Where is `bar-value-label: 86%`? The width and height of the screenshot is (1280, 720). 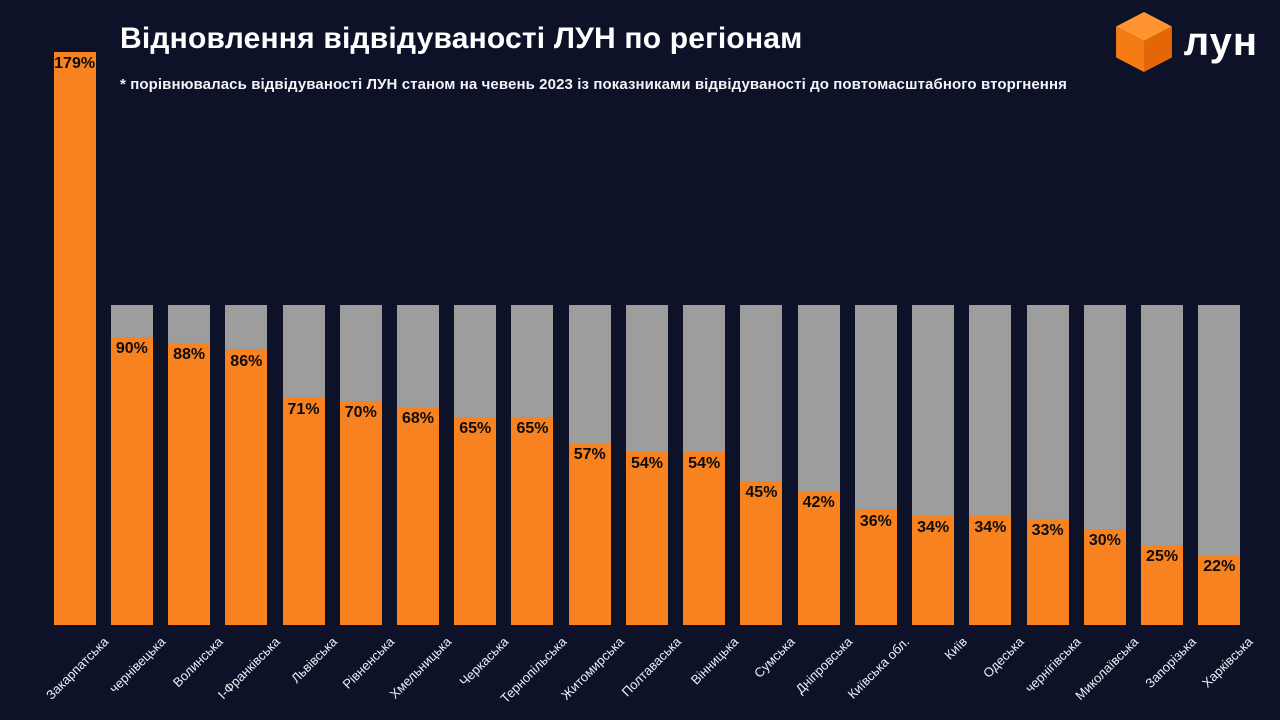
bar-value-label: 86% is located at coordinates (246, 361).